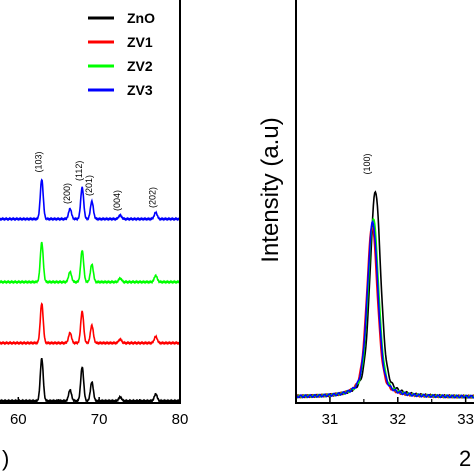  I want to click on series-line-zv2, so click(90, 263).